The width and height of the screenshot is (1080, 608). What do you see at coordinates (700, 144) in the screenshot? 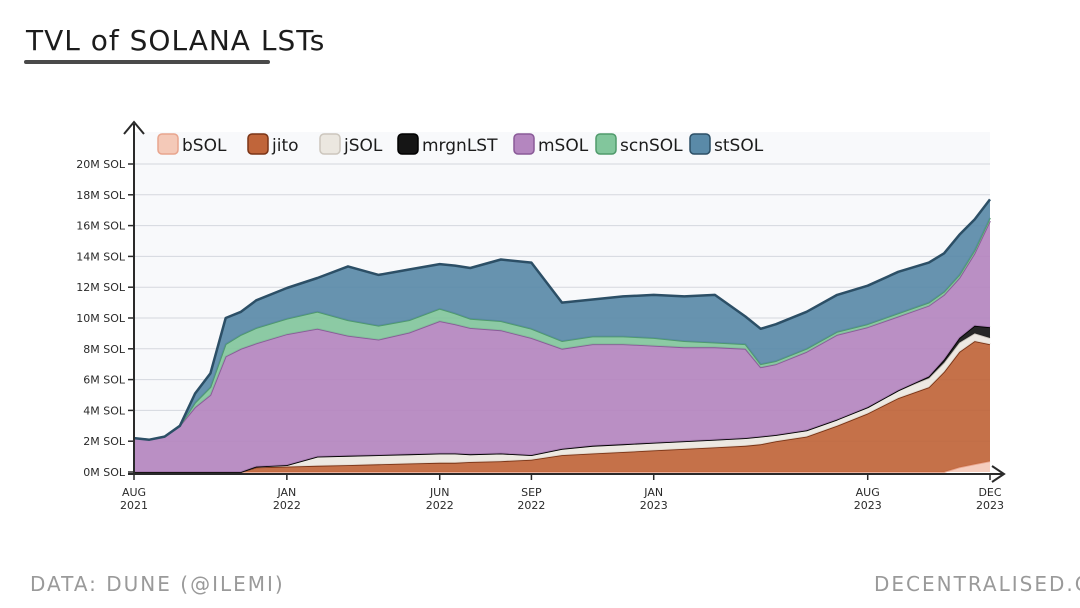
I see `legend-swatch-stsol` at bounding box center [700, 144].